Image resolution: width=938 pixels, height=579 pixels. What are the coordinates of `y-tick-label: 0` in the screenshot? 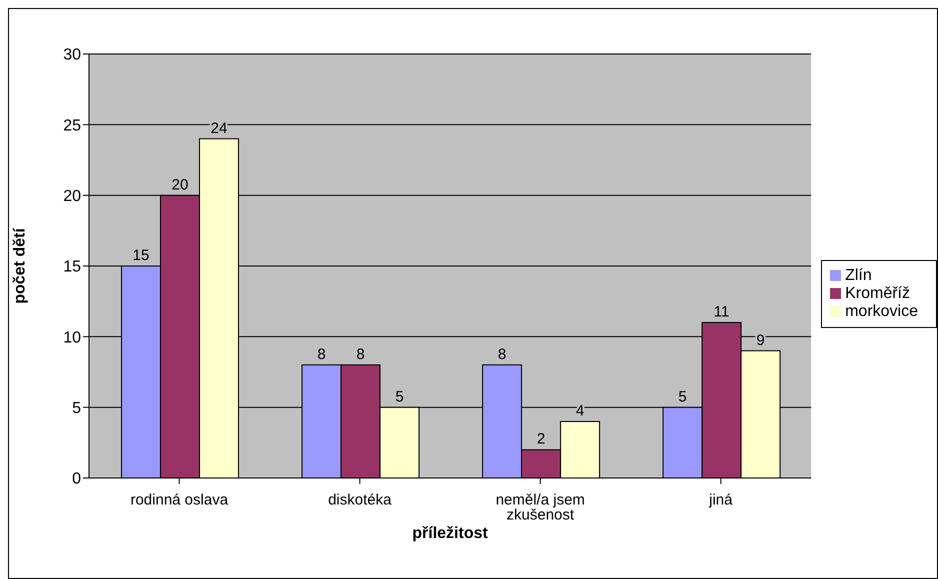 It's located at (77, 479).